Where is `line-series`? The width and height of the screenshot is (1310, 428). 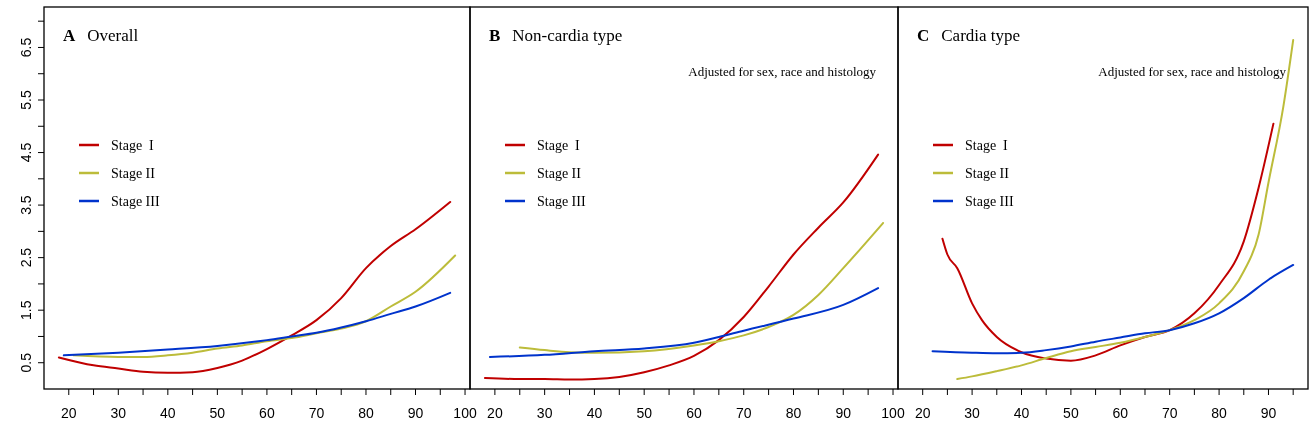
line-series is located at coordinates (257, 324).